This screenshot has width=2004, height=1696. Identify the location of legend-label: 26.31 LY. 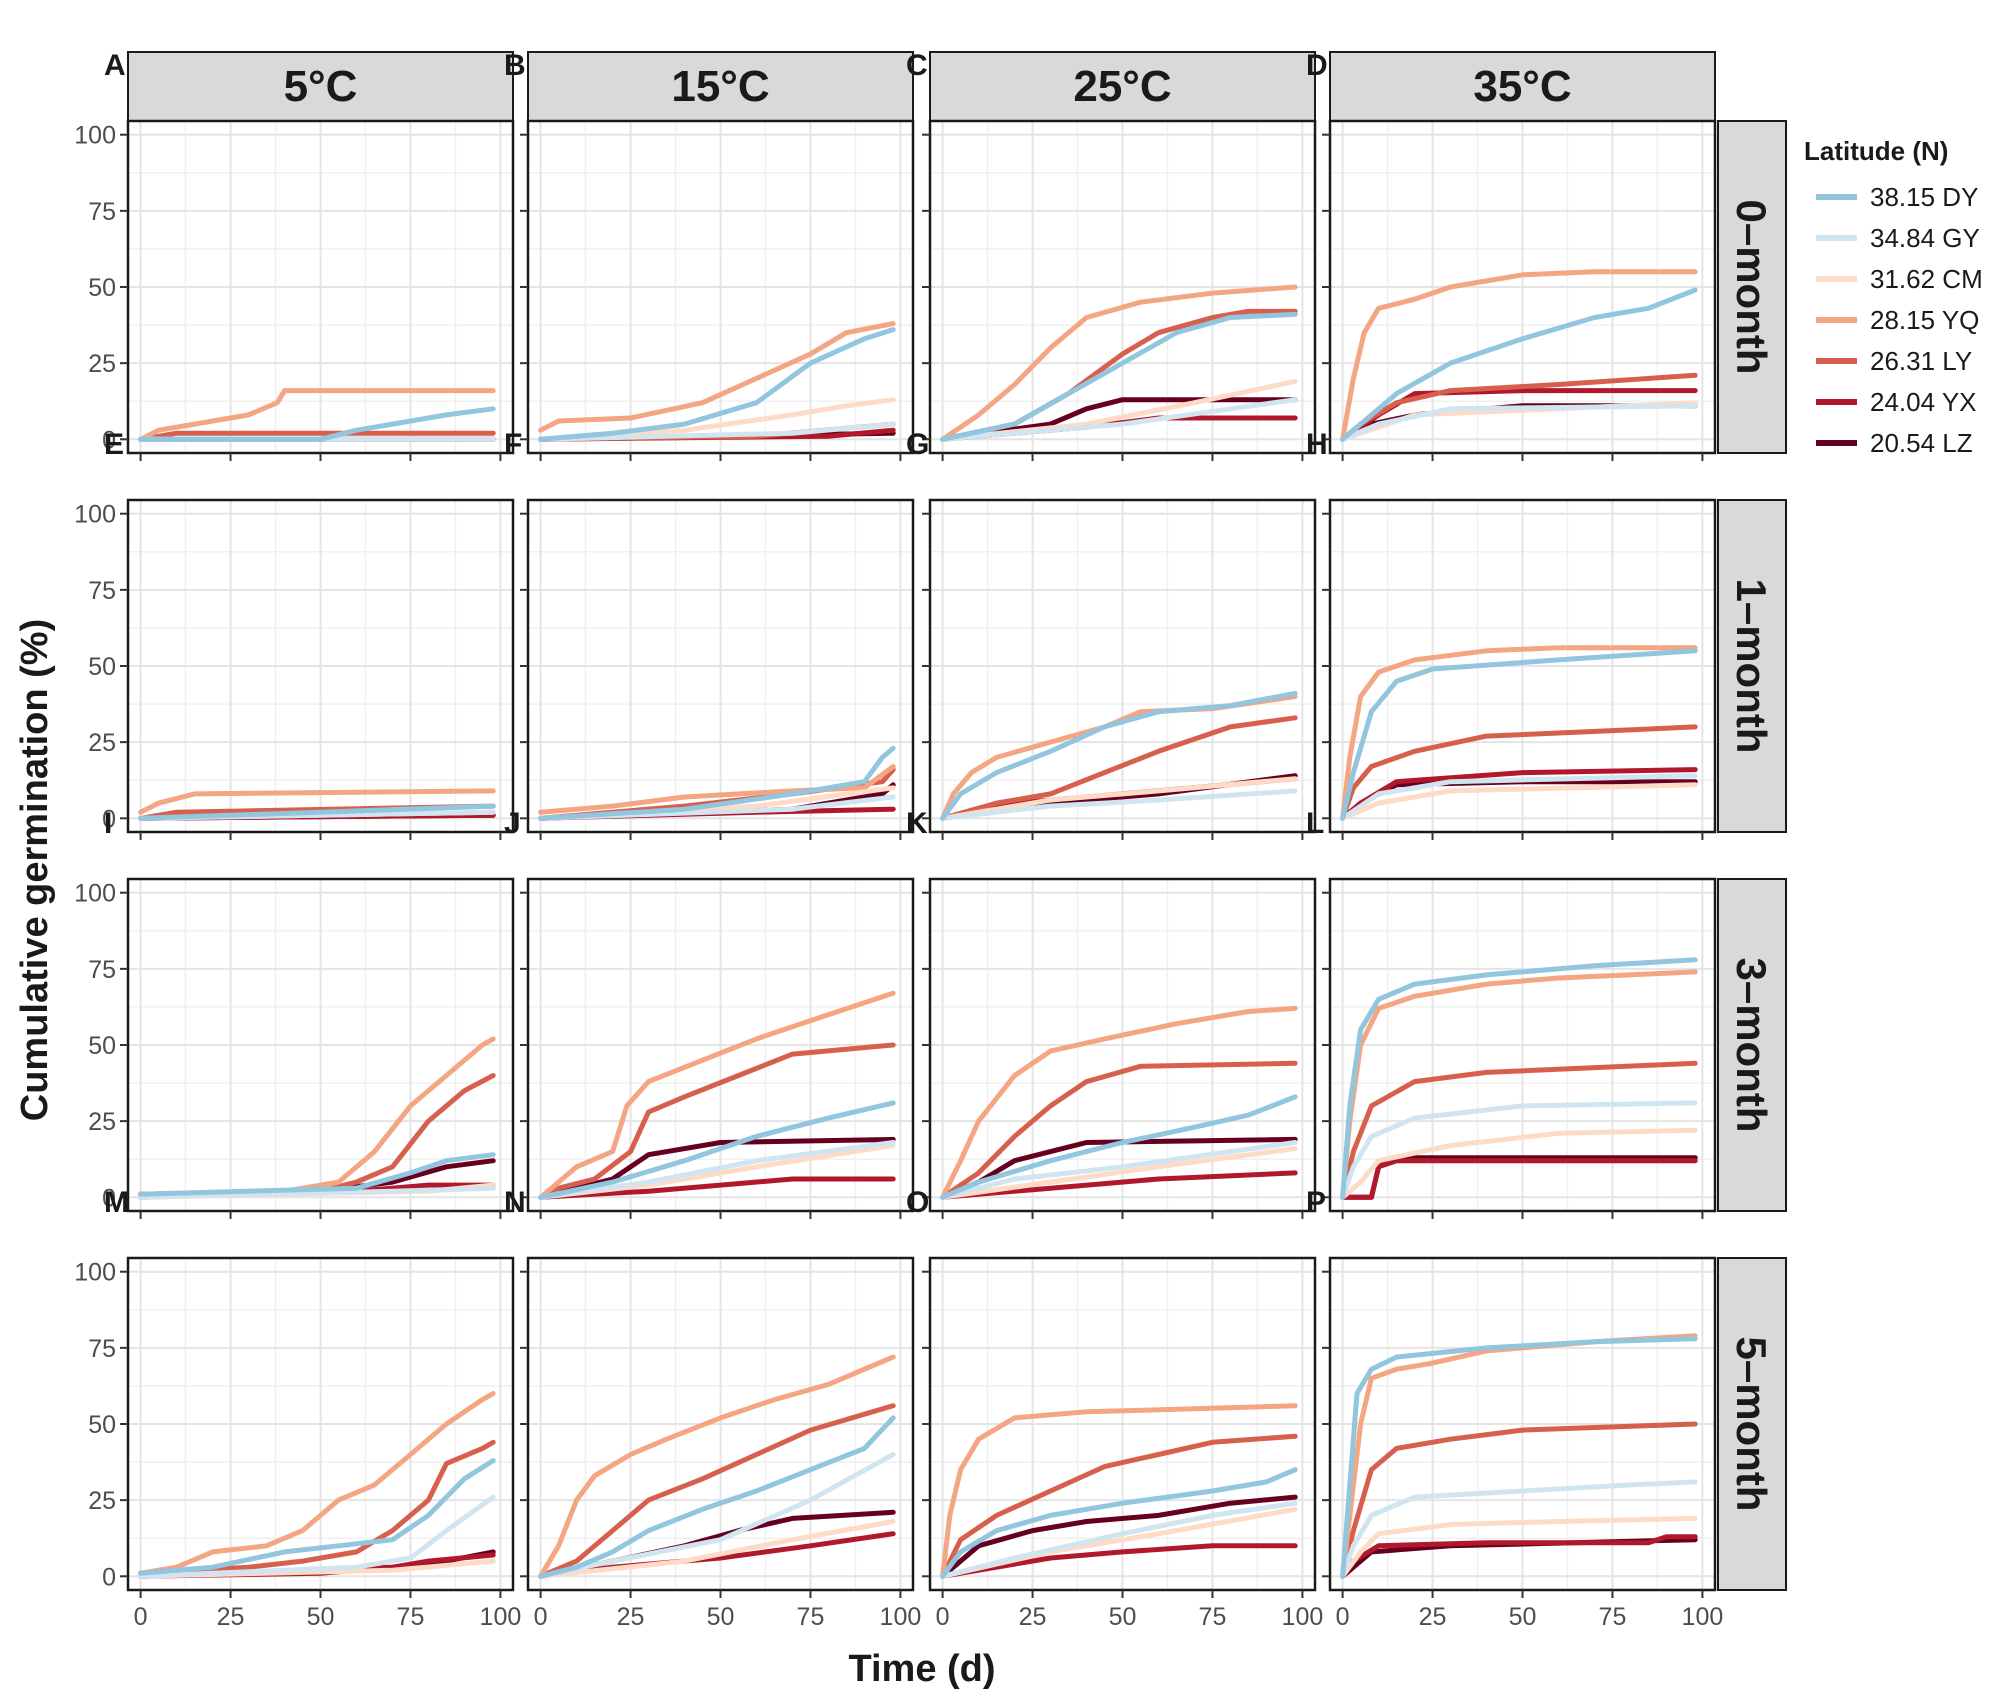
(1921, 361).